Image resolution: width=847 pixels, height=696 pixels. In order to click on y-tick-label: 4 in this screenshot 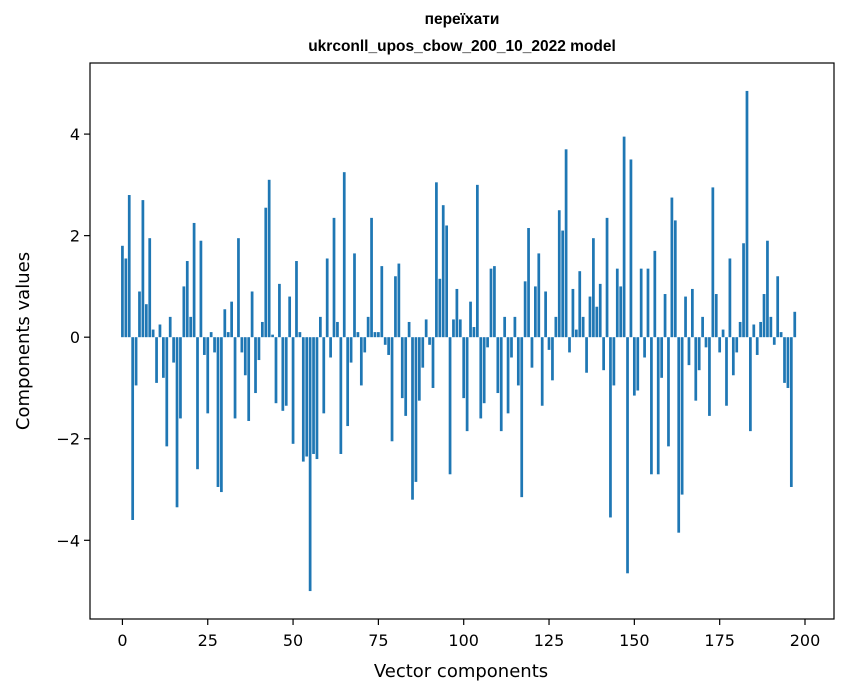, I will do `click(75, 134)`.